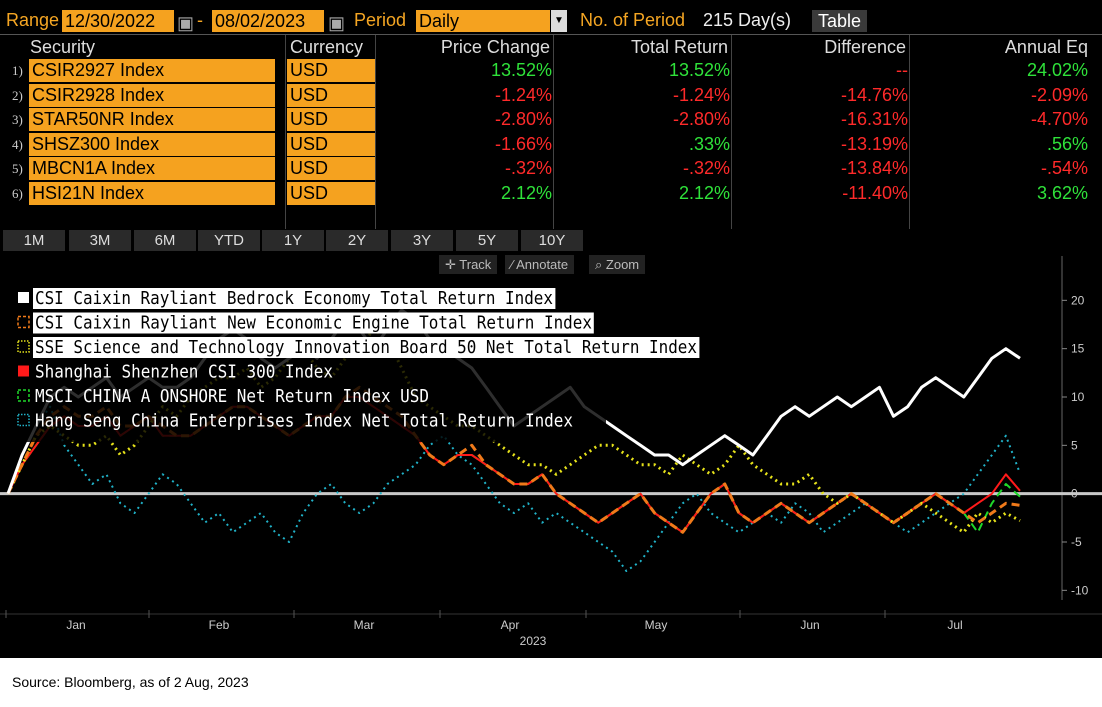 Image resolution: width=1102 pixels, height=707 pixels. I want to click on difference-cell: -14.76%, so click(874, 94).